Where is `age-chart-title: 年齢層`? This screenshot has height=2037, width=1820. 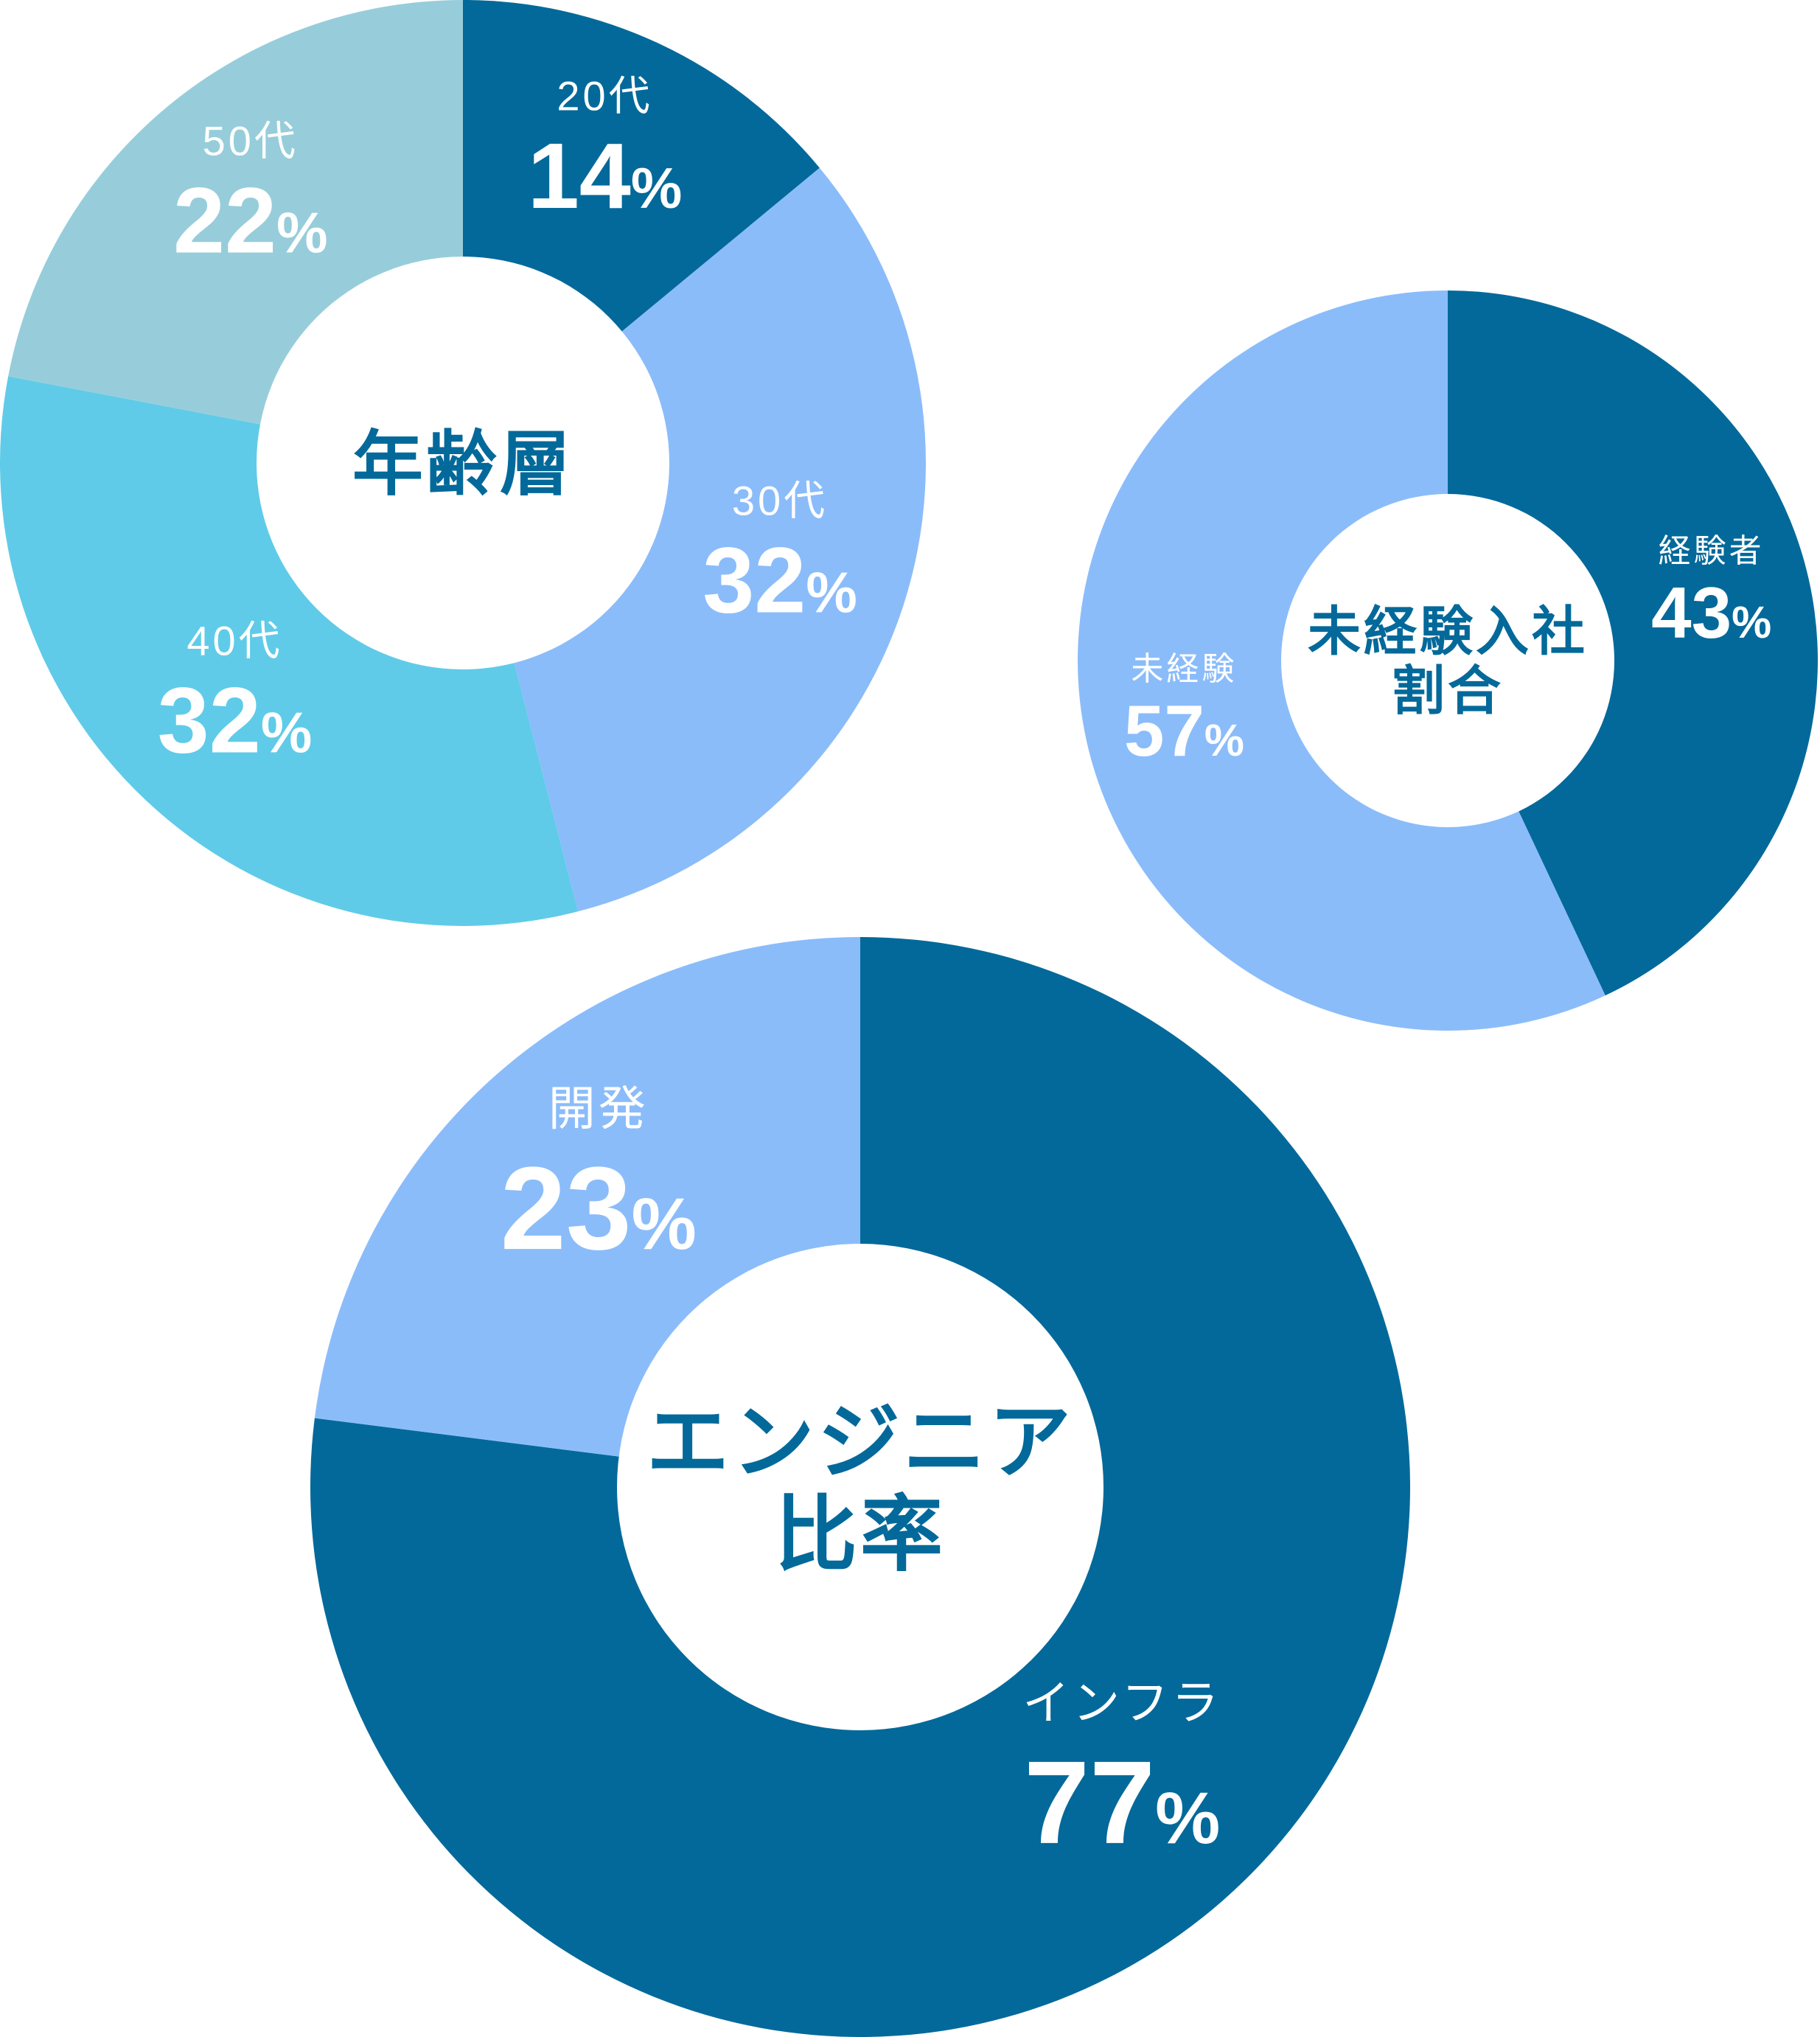
age-chart-title: 年齢層 is located at coordinates (463, 464).